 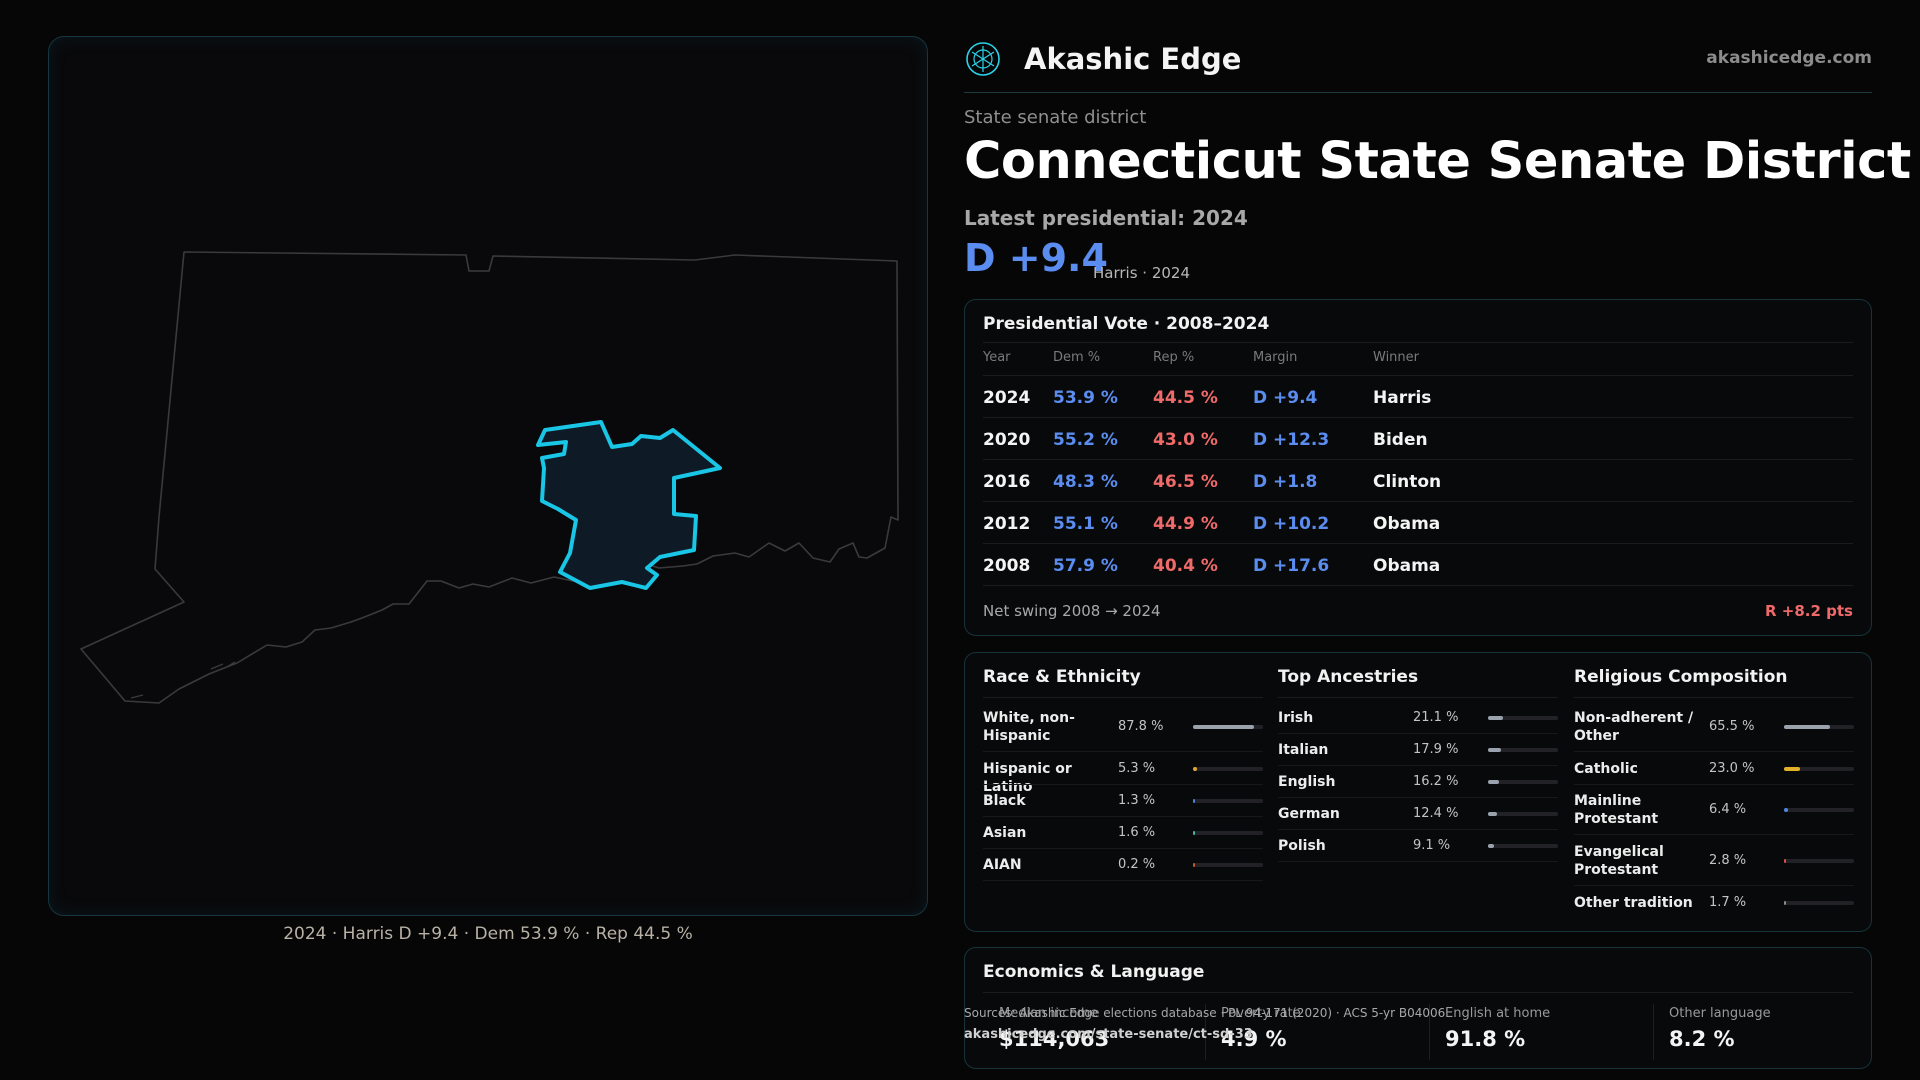 I want to click on table-row: 2020 55.2 % 43.0 % D +12.3 Biden, so click(x=1418, y=439).